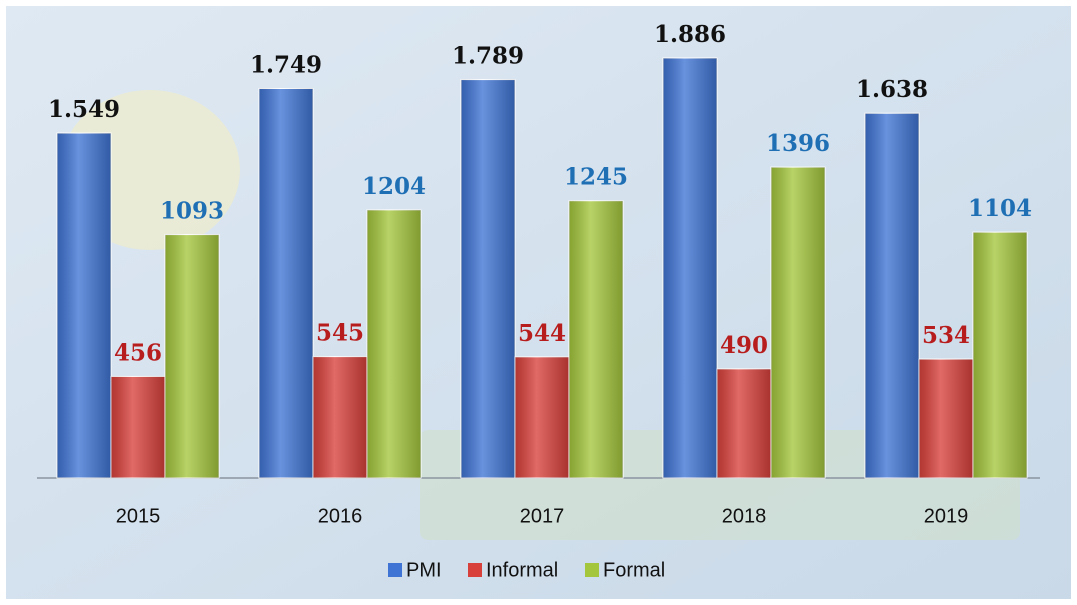  Describe the element at coordinates (138, 516) in the screenshot. I see `x-tick-label: 2015` at that location.